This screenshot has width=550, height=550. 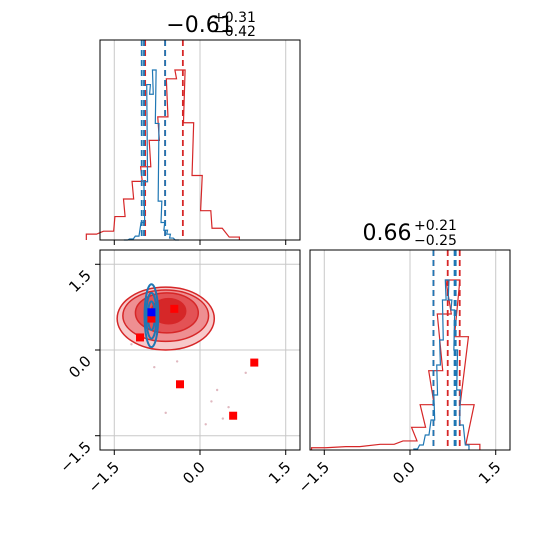 I want to click on hist-red-param0, so click(x=162, y=154).